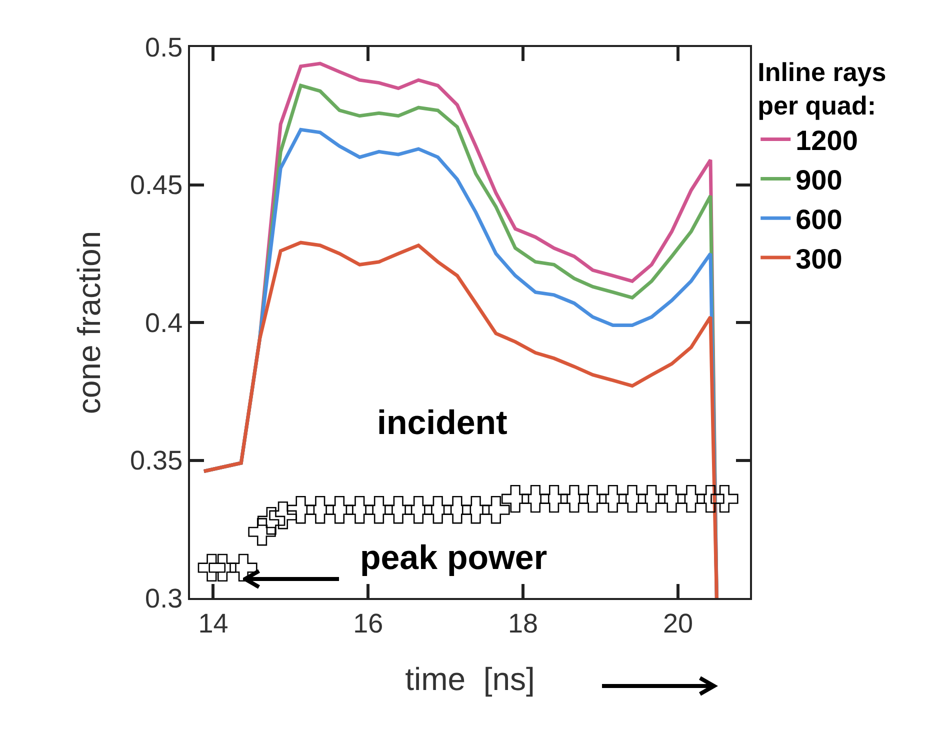  What do you see at coordinates (822, 88) in the screenshot?
I see `legend-title: Inline rays per quad:` at bounding box center [822, 88].